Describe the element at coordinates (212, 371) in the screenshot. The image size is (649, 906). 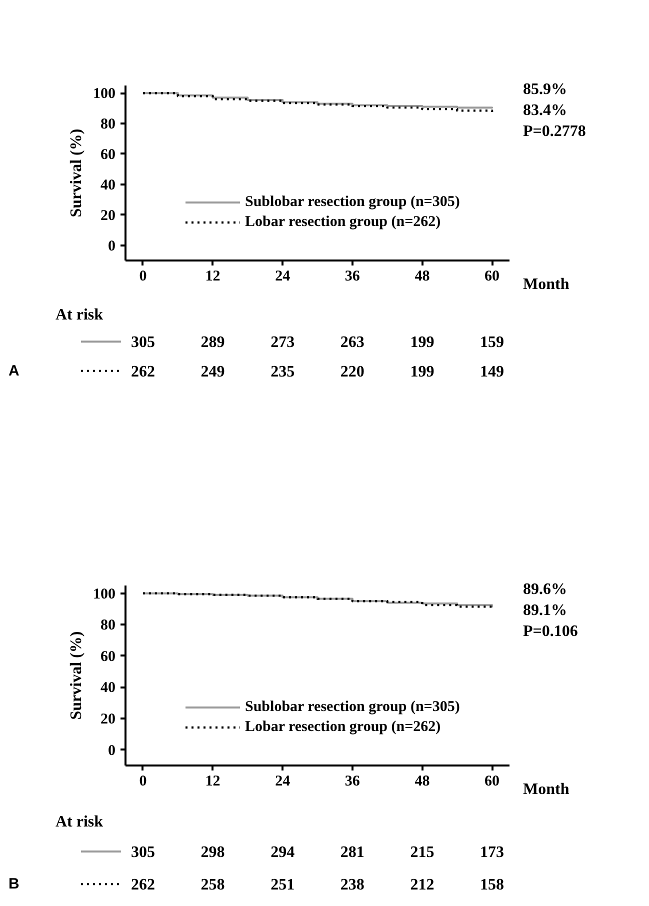
I see `text: 249` at that location.